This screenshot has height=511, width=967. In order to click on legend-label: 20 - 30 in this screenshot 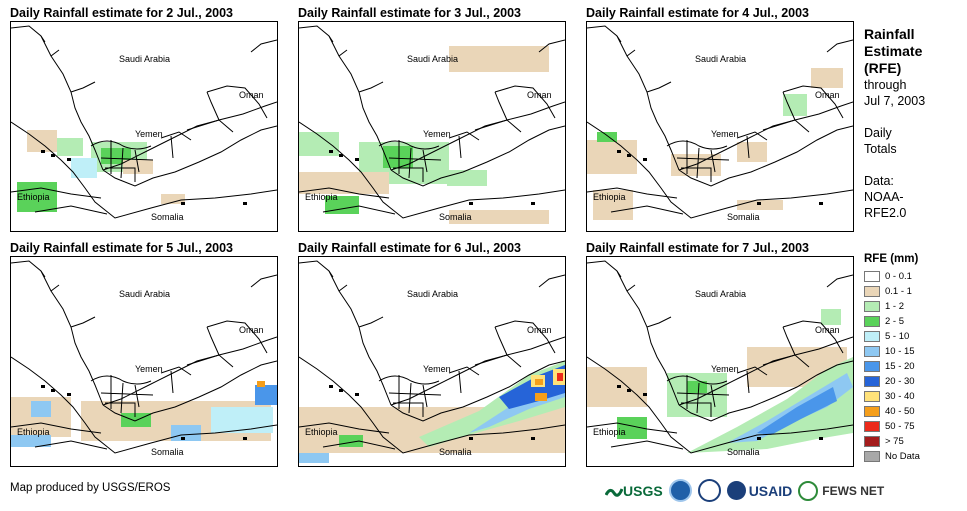, I will do `click(900, 381)`.